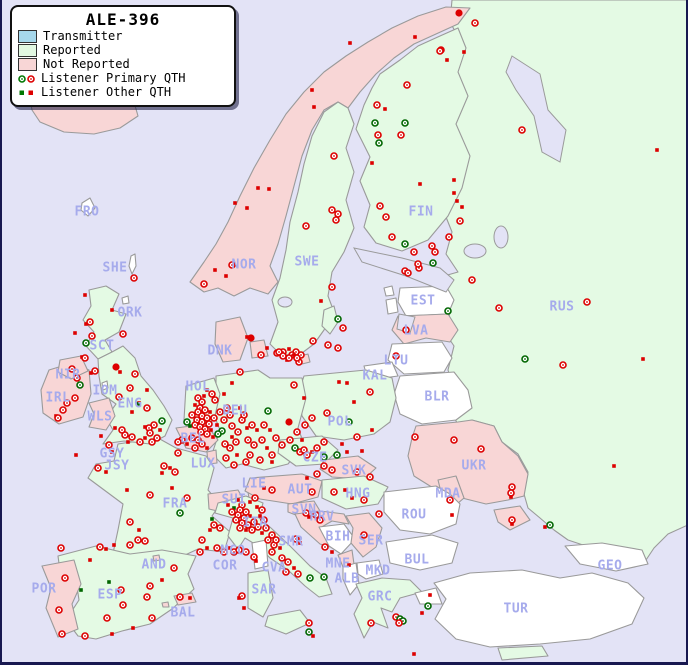 This screenshot has width=688, height=665. Describe the element at coordinates (251, 338) in the screenshot. I see `listener-cluster-marker` at that location.